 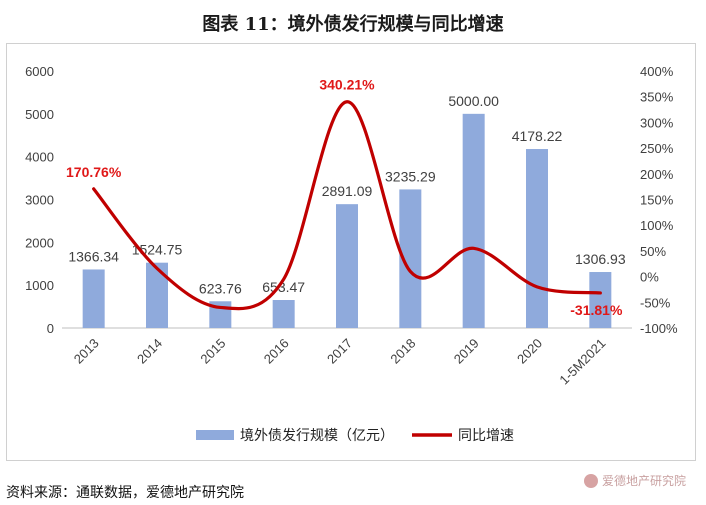 What do you see at coordinates (39, 285) in the screenshot?
I see `y-left-tick-label: 1000` at bounding box center [39, 285].